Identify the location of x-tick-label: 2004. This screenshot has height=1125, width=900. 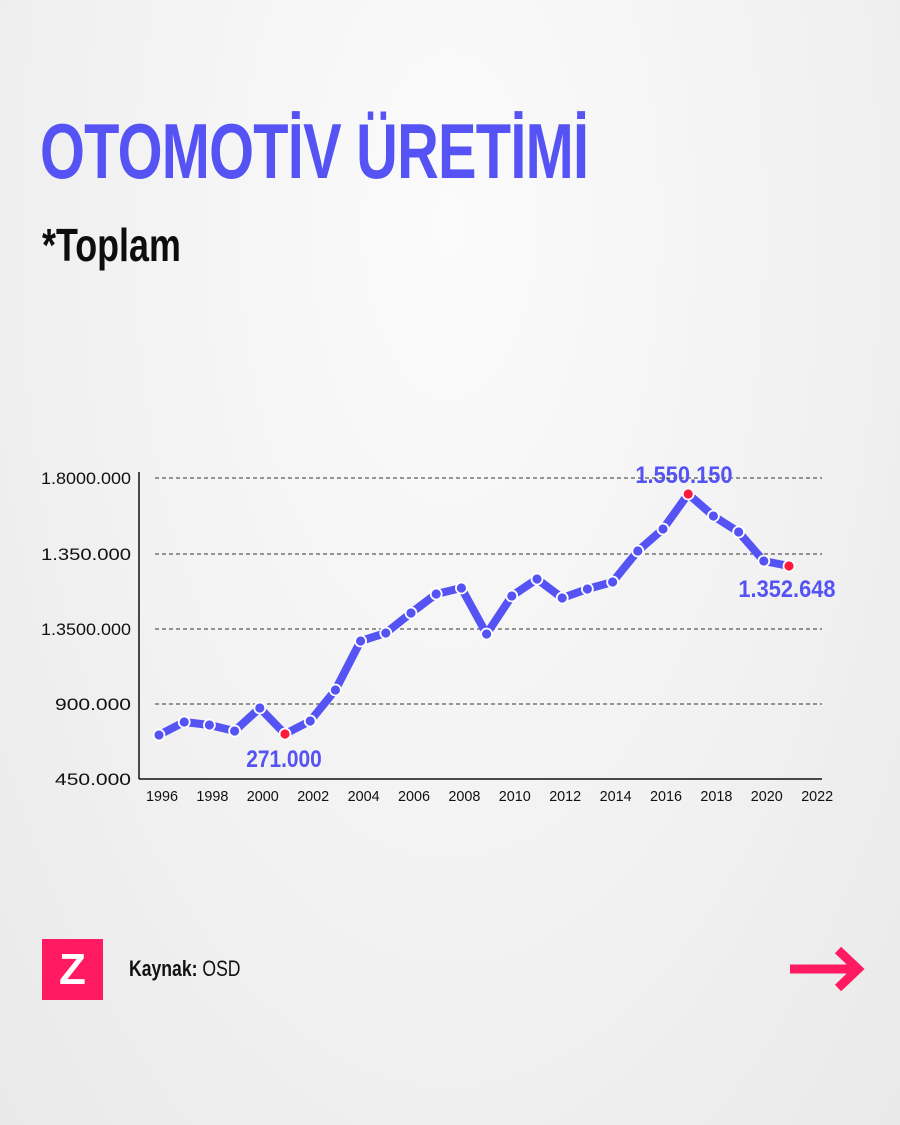
(364, 796).